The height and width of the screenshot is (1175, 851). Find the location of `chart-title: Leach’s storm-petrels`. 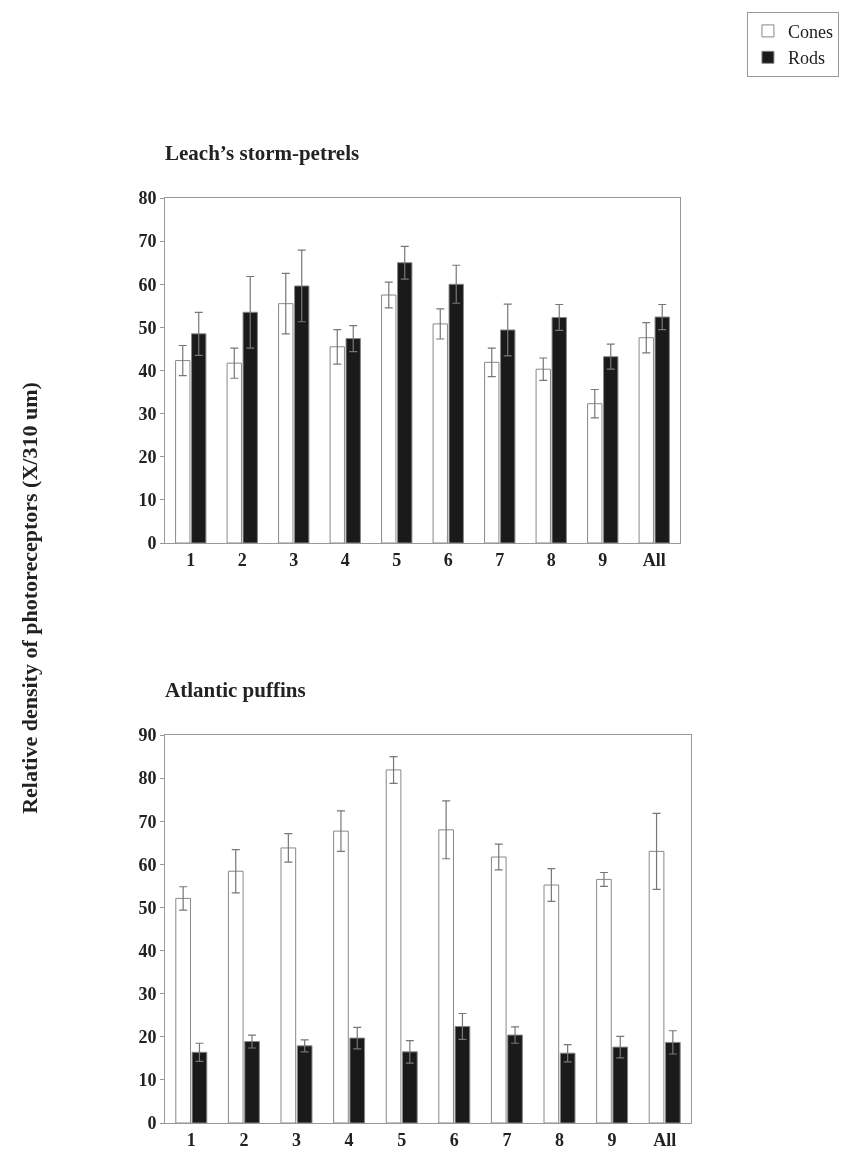

chart-title: Leach’s storm-petrels is located at coordinates (262, 153).